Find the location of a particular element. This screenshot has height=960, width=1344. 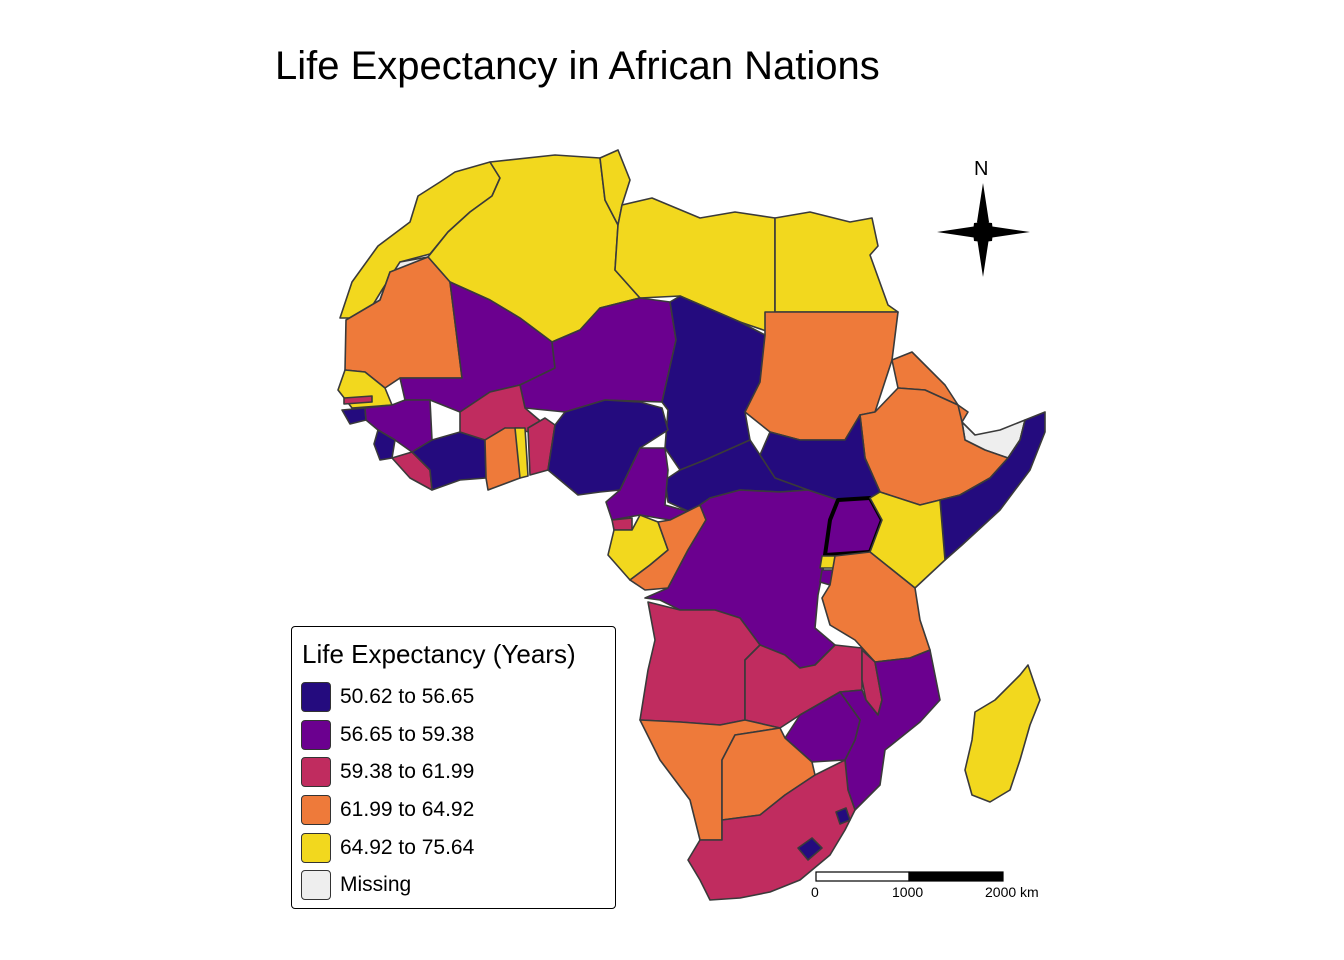

legend-item: 59.38 to 61.99 is located at coordinates (387, 772).